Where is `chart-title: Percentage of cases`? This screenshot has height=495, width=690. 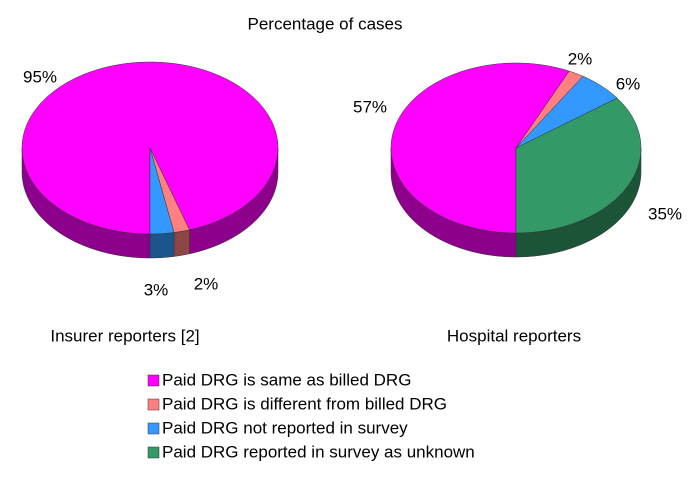 chart-title: Percentage of cases is located at coordinates (325, 23).